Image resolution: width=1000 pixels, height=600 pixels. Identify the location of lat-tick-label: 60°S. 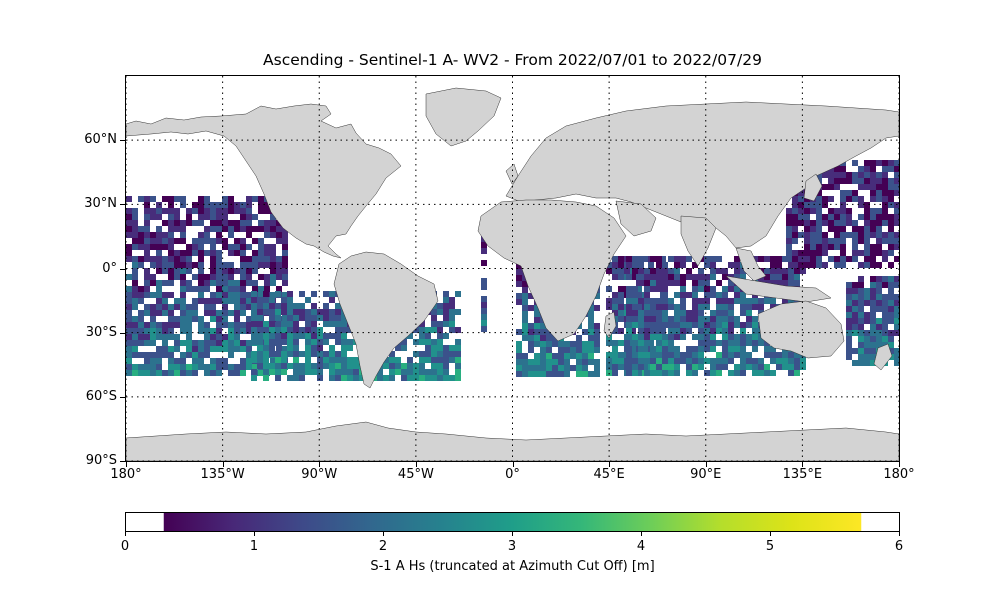
(101, 396).